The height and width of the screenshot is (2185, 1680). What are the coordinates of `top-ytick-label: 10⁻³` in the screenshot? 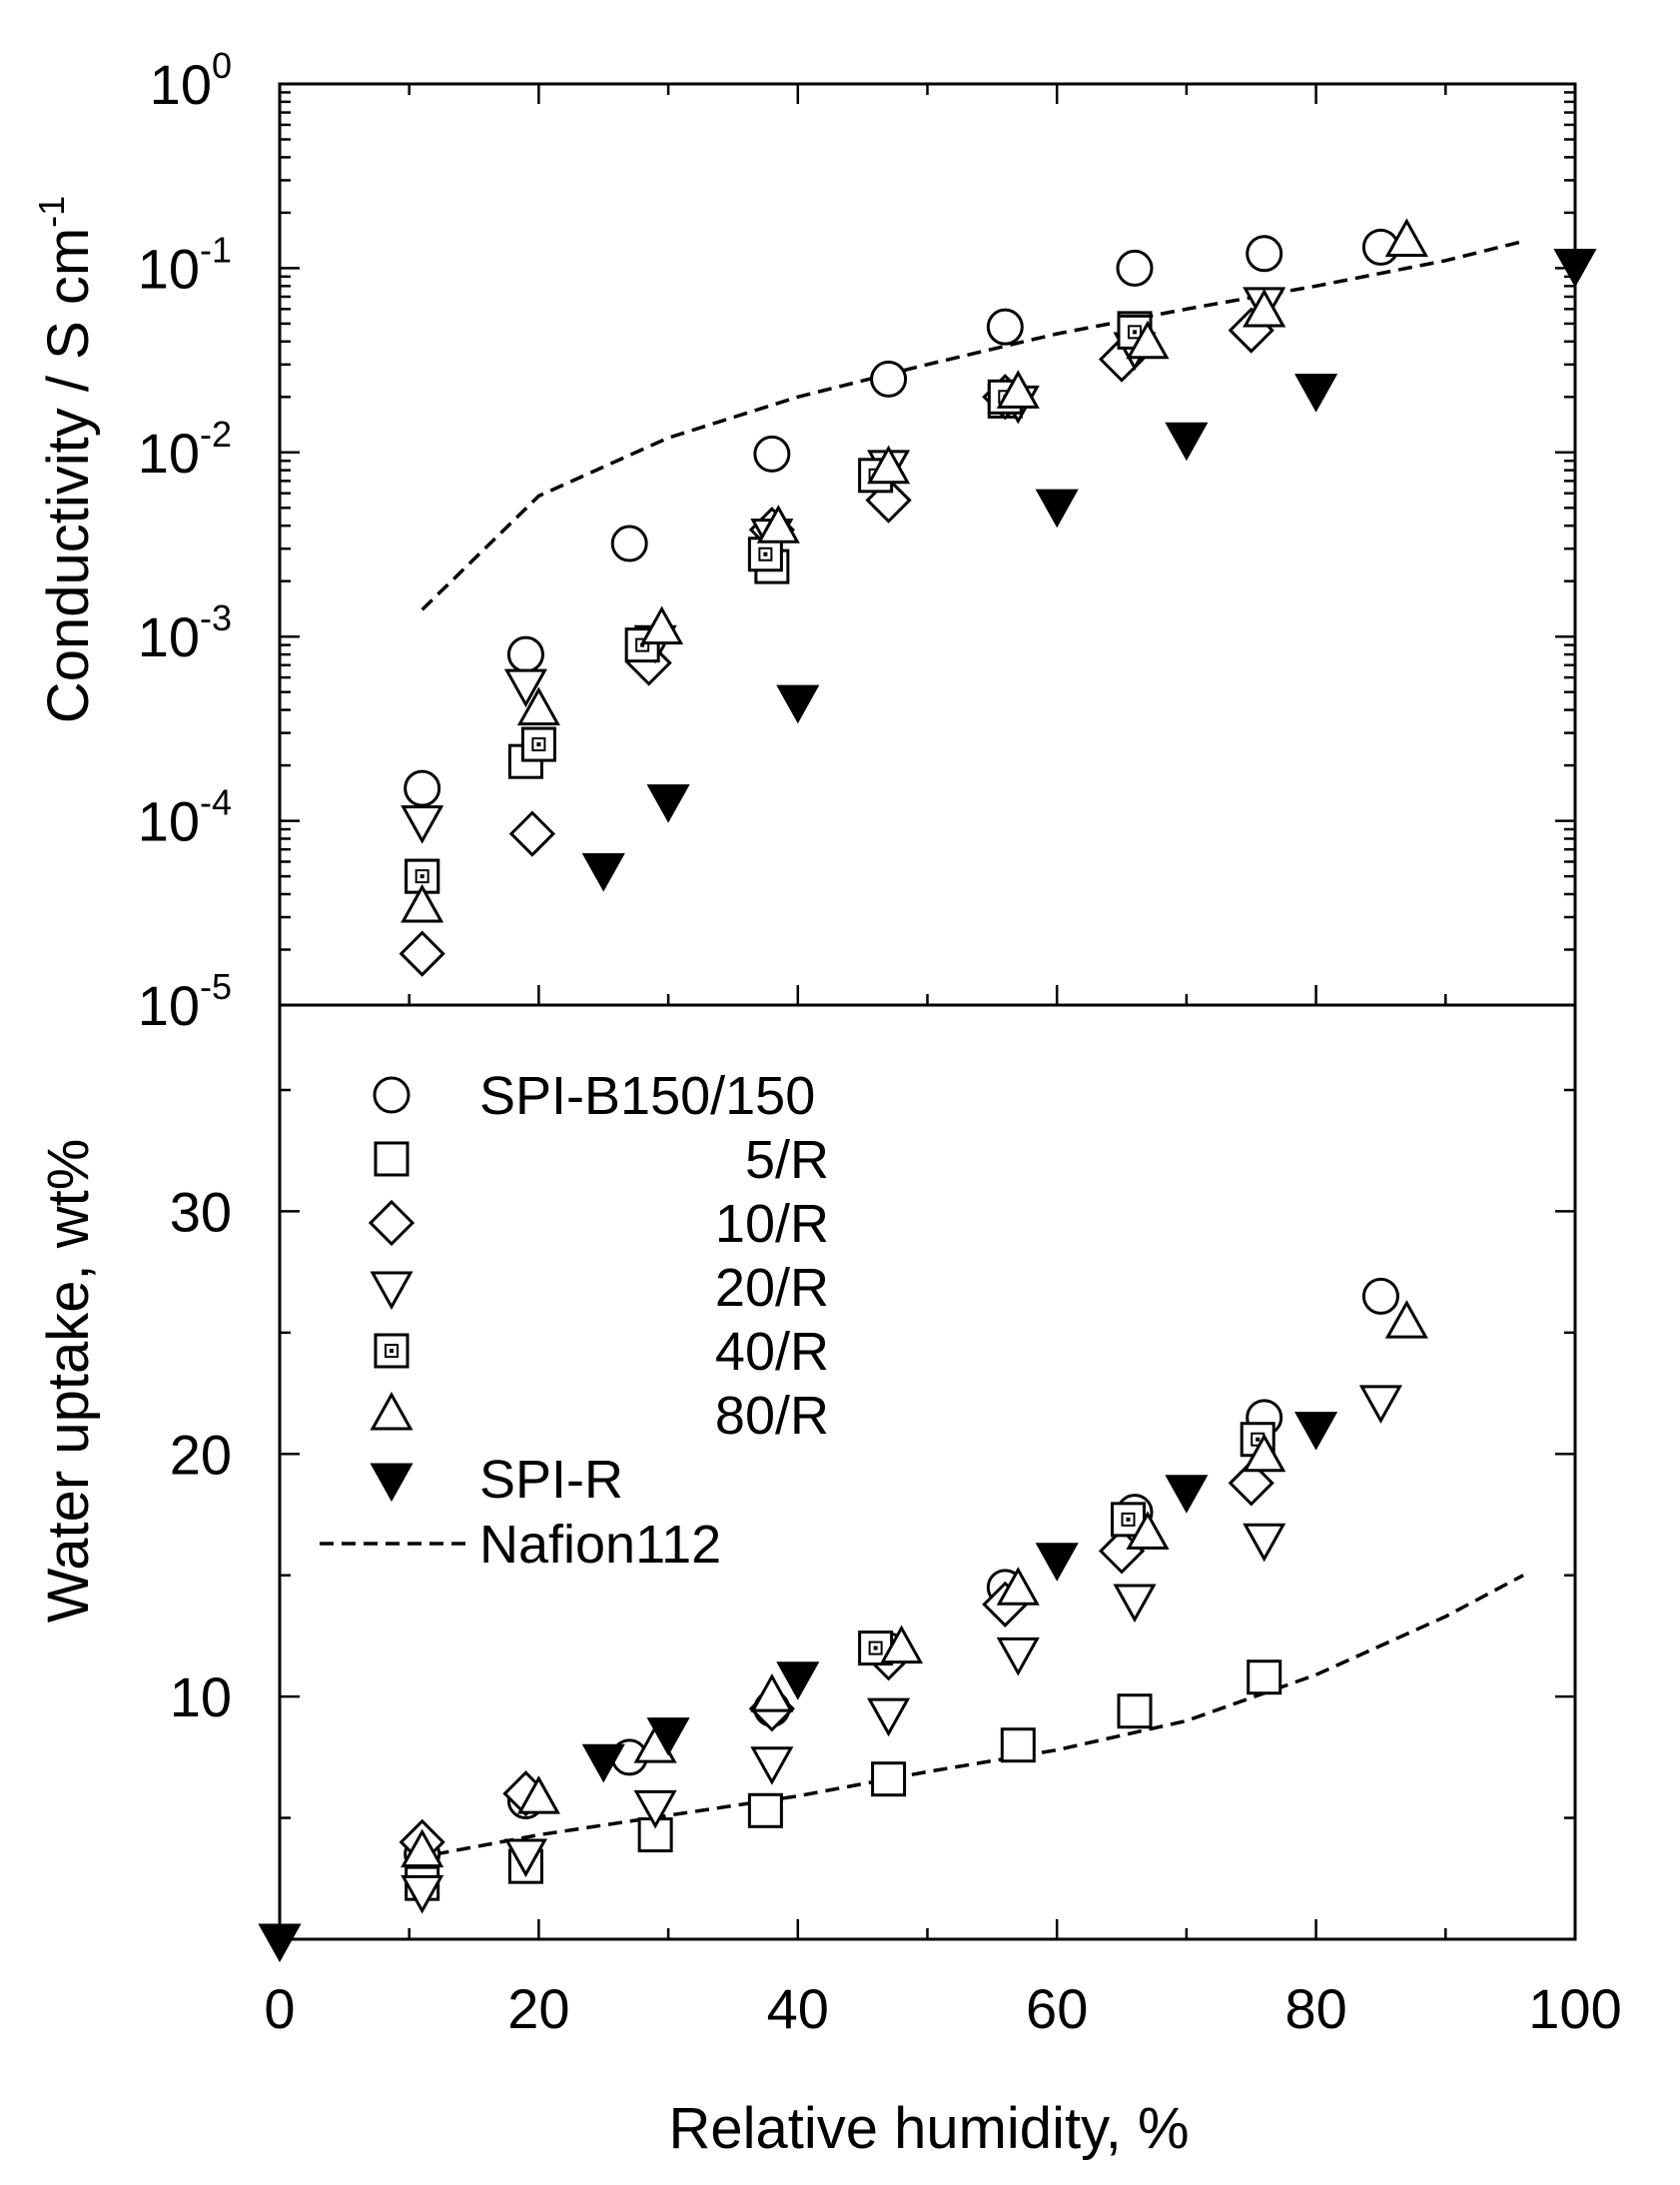 It's located at (185, 632).